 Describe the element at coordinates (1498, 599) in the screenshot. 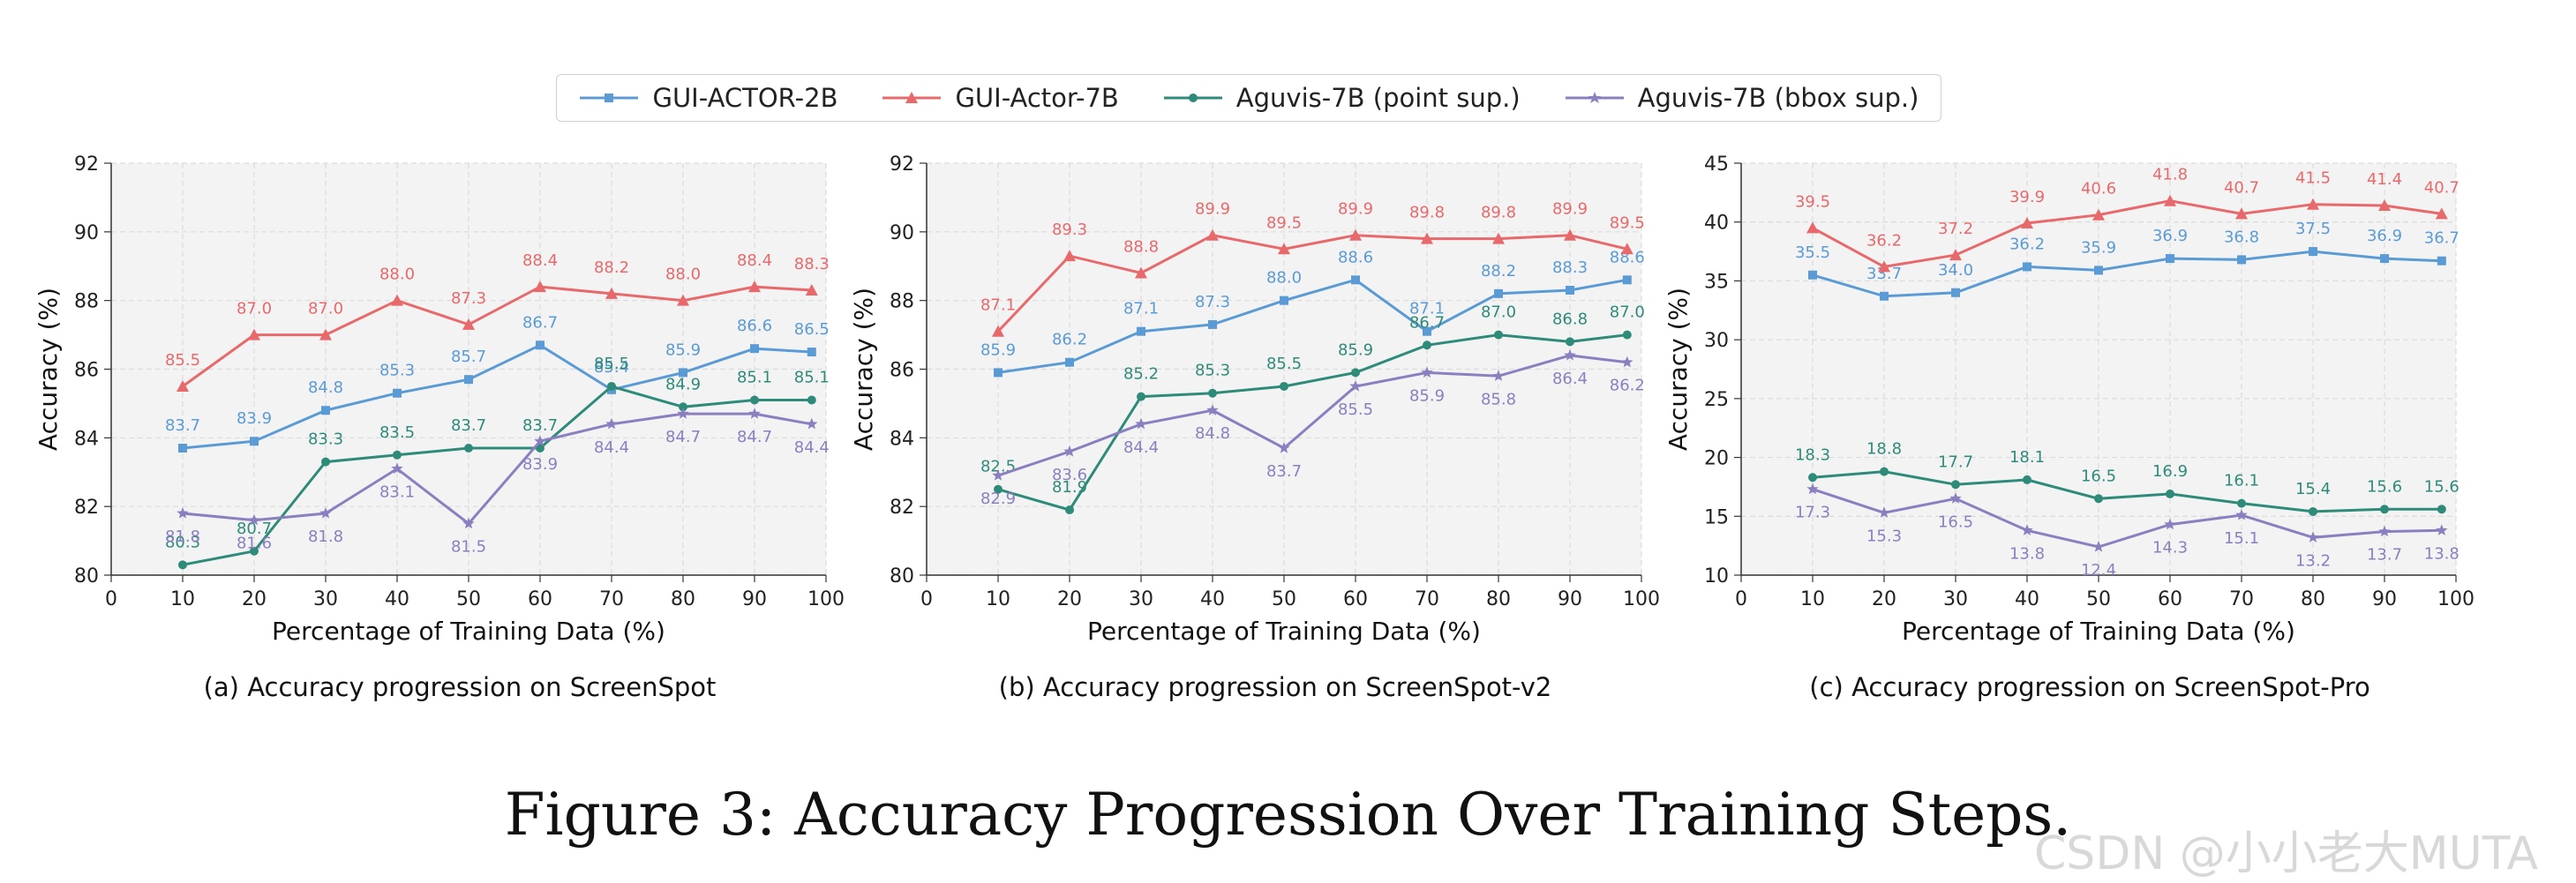

I see `x-tick-label: 80` at that location.